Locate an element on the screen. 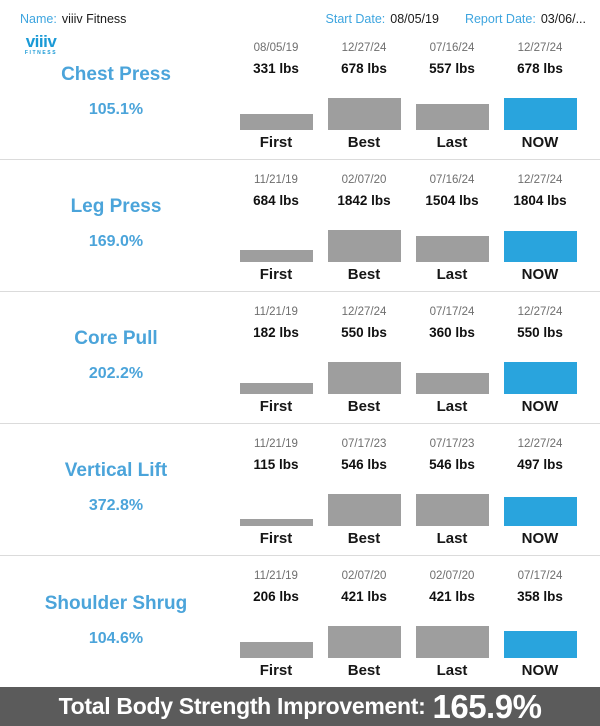 The image size is (600, 726). start-date-value: 08/05/19 is located at coordinates (414, 19).